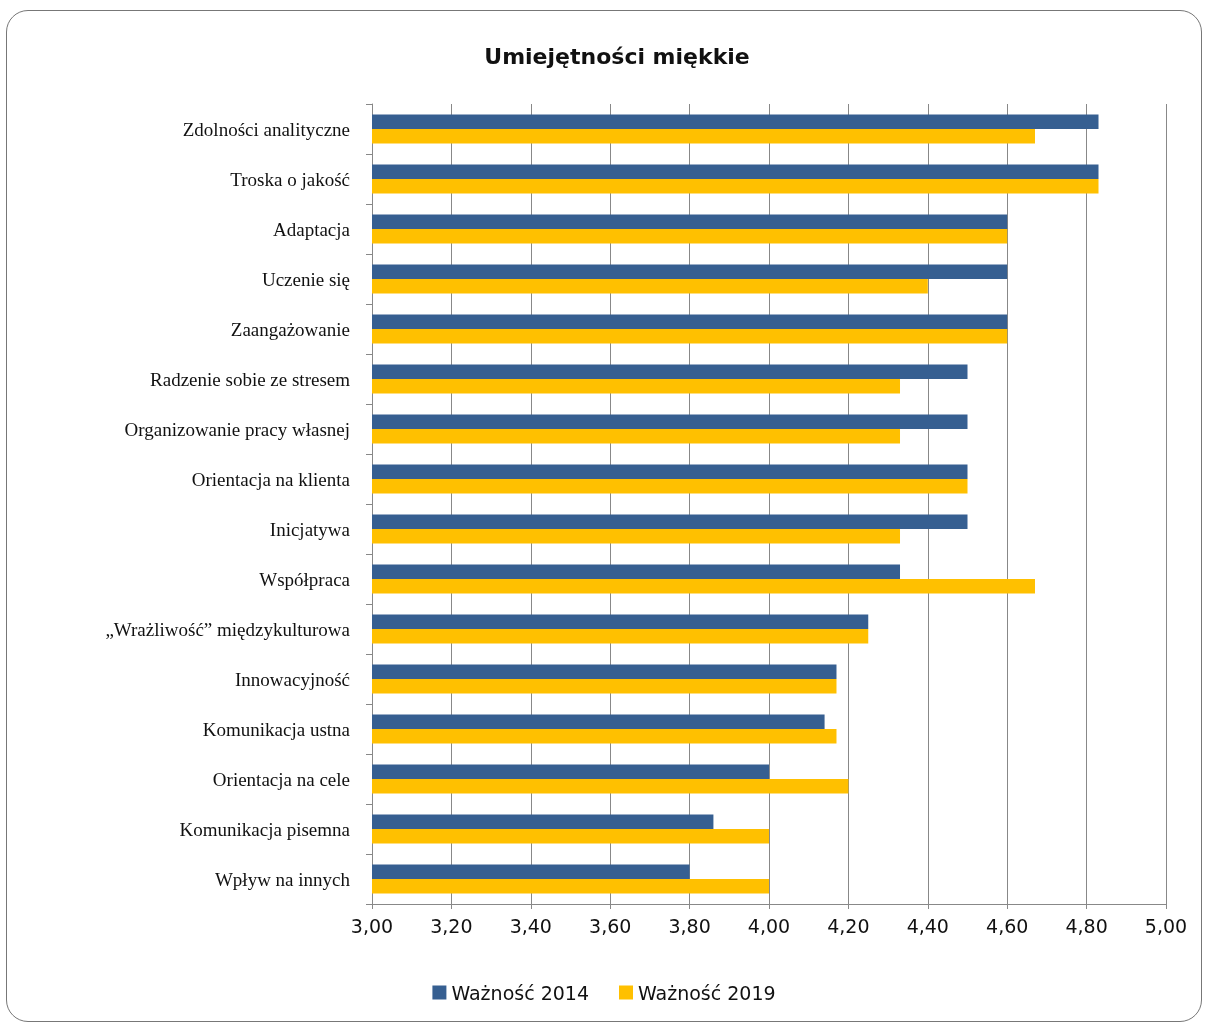  I want to click on x-tick-label: 4,20, so click(848, 925).